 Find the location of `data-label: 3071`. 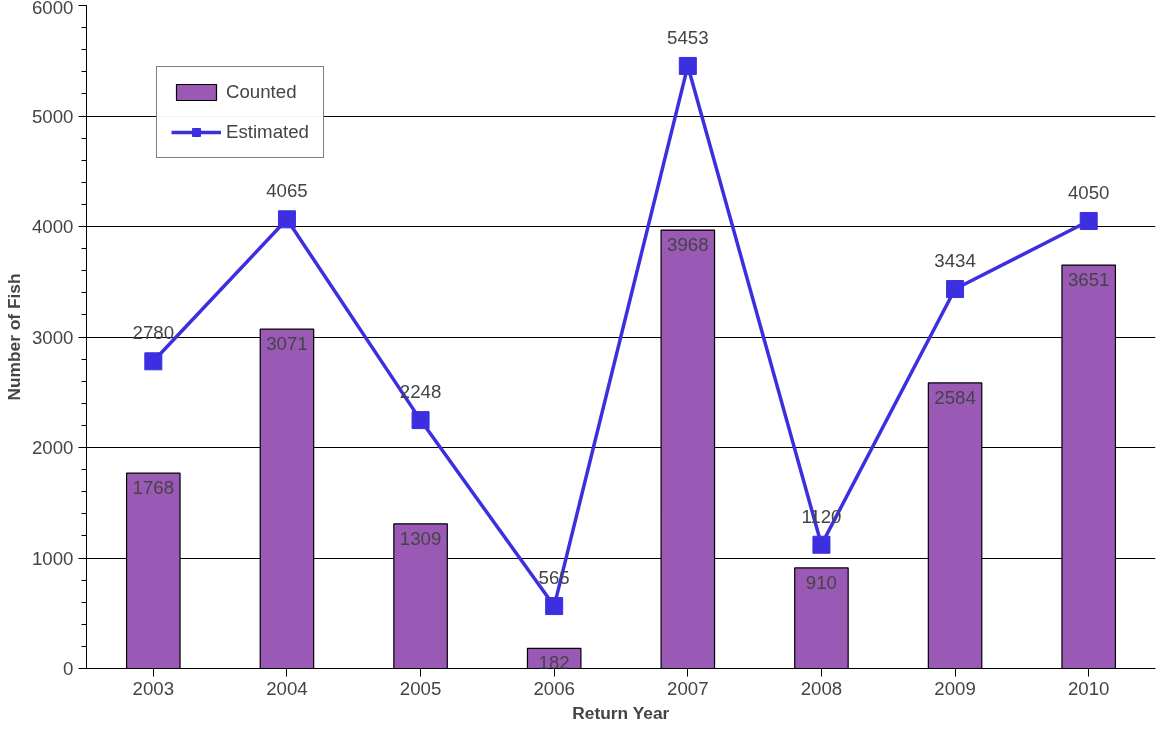

data-label: 3071 is located at coordinates (287, 344).